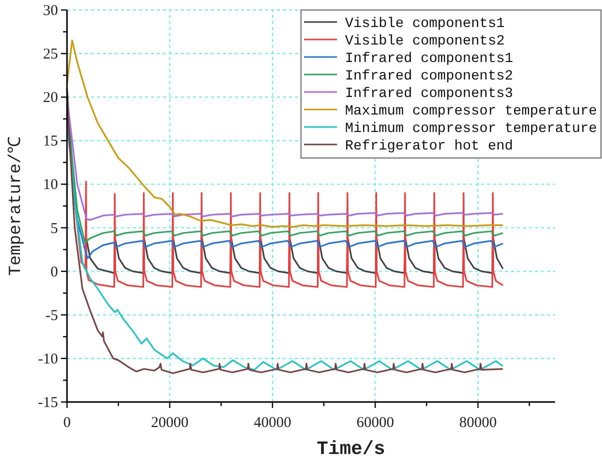  Describe the element at coordinates (67, 423) in the screenshot. I see `x-tick-label: 0` at that location.